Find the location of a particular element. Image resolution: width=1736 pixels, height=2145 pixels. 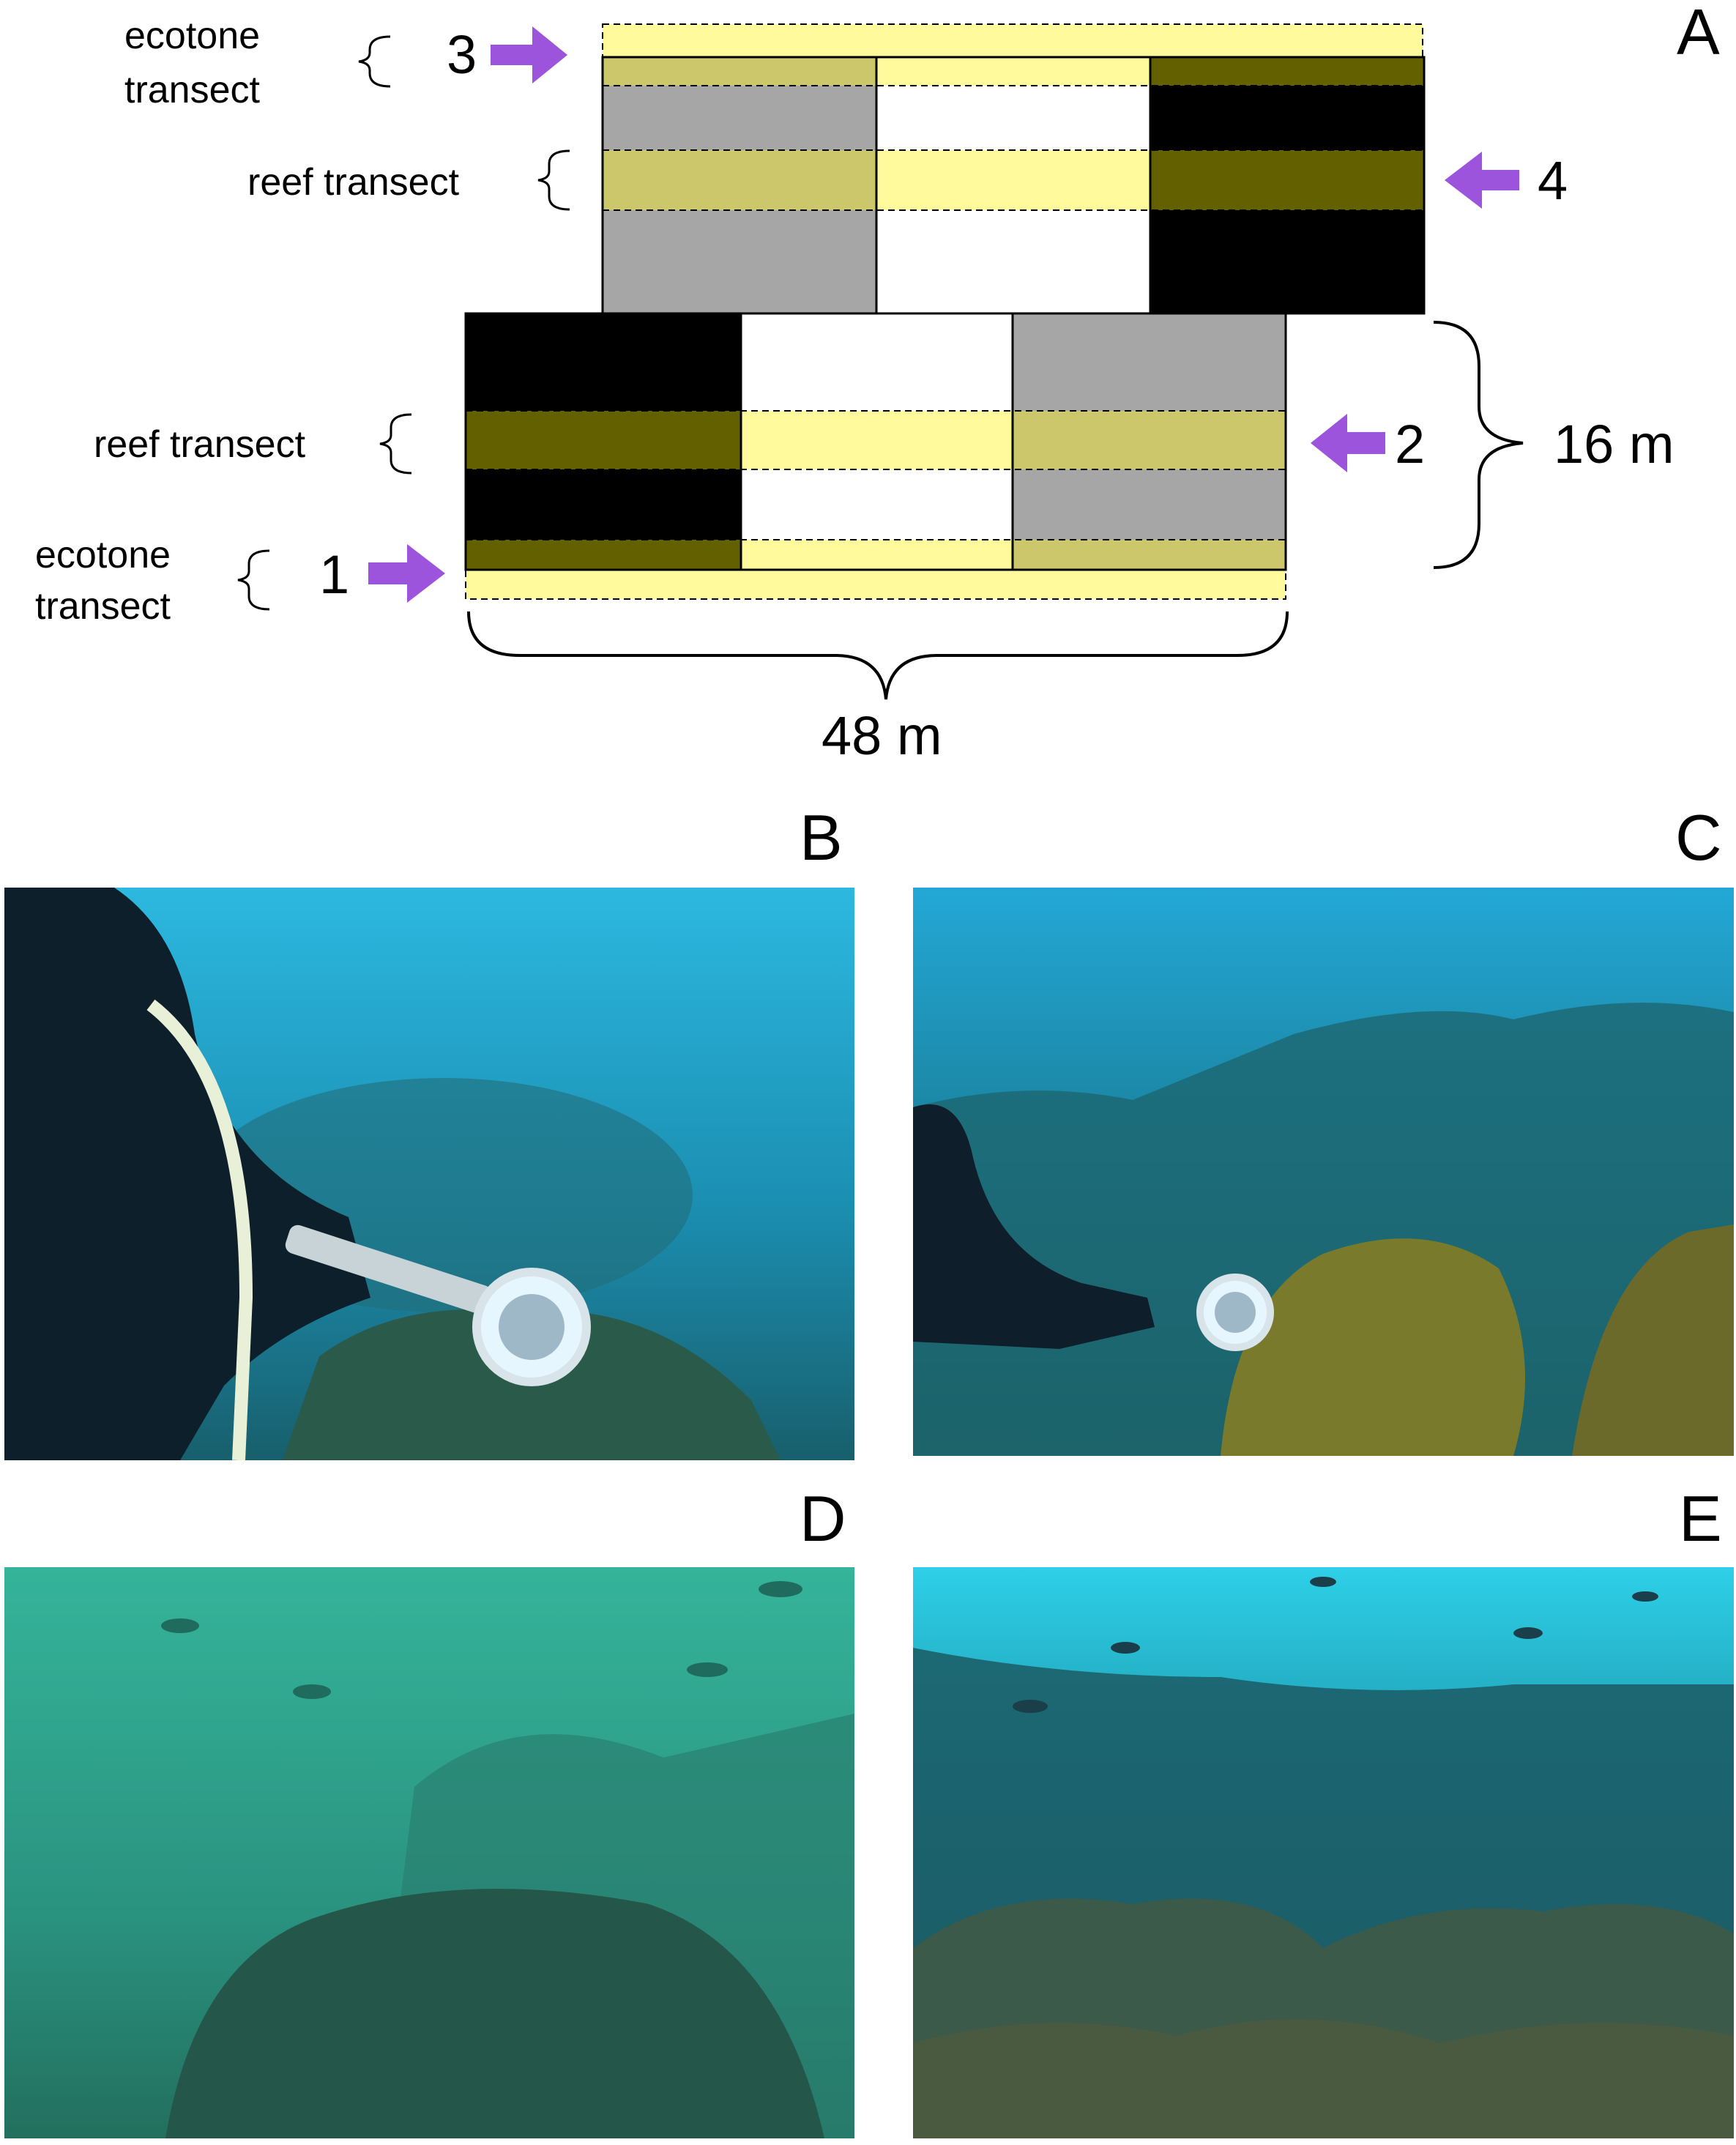

upper-band-light is located at coordinates (1013, 71).